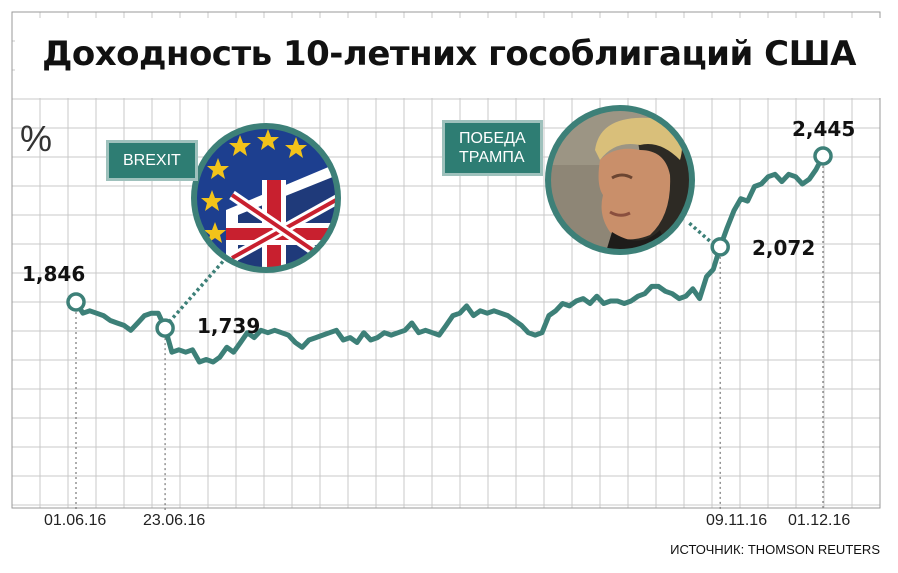 The image size is (898, 573). I want to click on brexit-badge-text: BREXIT, so click(152, 160).